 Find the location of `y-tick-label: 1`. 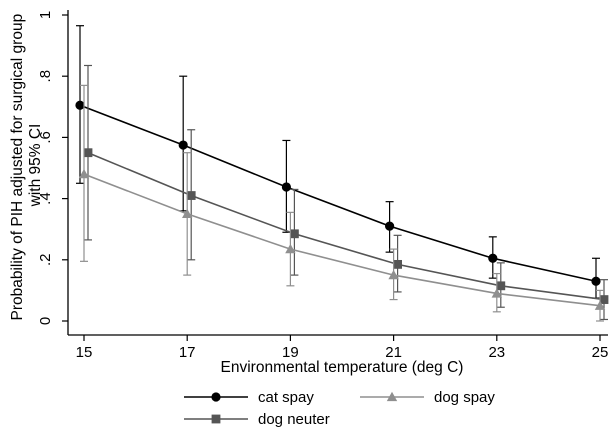

y-tick-label: 1 is located at coordinates (45, 15).